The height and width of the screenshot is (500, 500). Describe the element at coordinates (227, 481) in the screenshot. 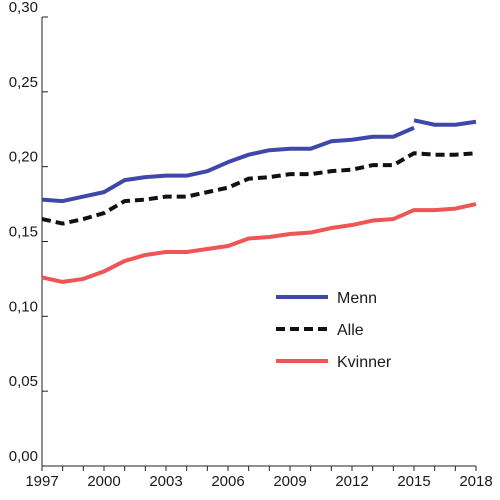

I see `x-tick-label: 2006` at that location.